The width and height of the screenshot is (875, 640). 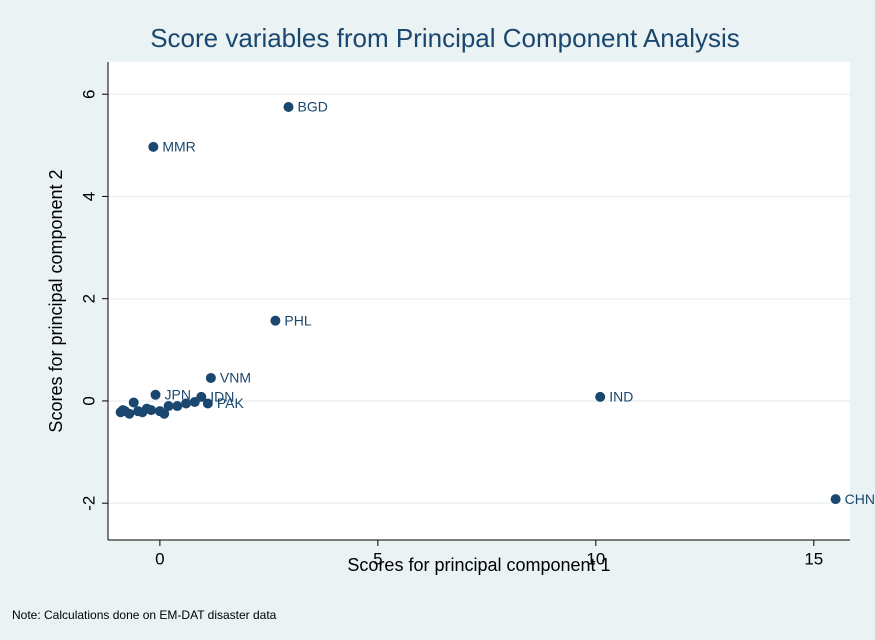 I want to click on point-label: PHL, so click(x=297, y=320).